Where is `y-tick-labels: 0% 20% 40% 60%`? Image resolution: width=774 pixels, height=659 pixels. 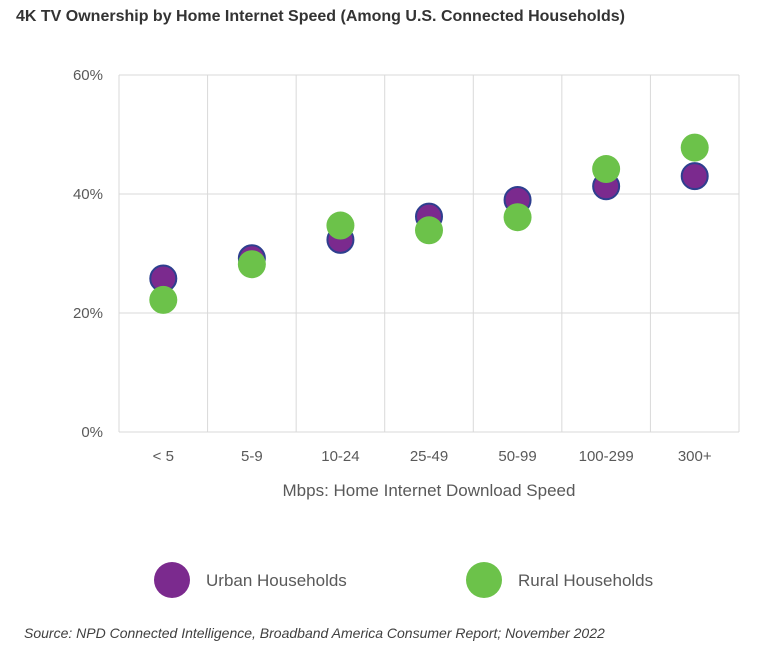 y-tick-labels: 0% 20% 40% 60% is located at coordinates (88, 254).